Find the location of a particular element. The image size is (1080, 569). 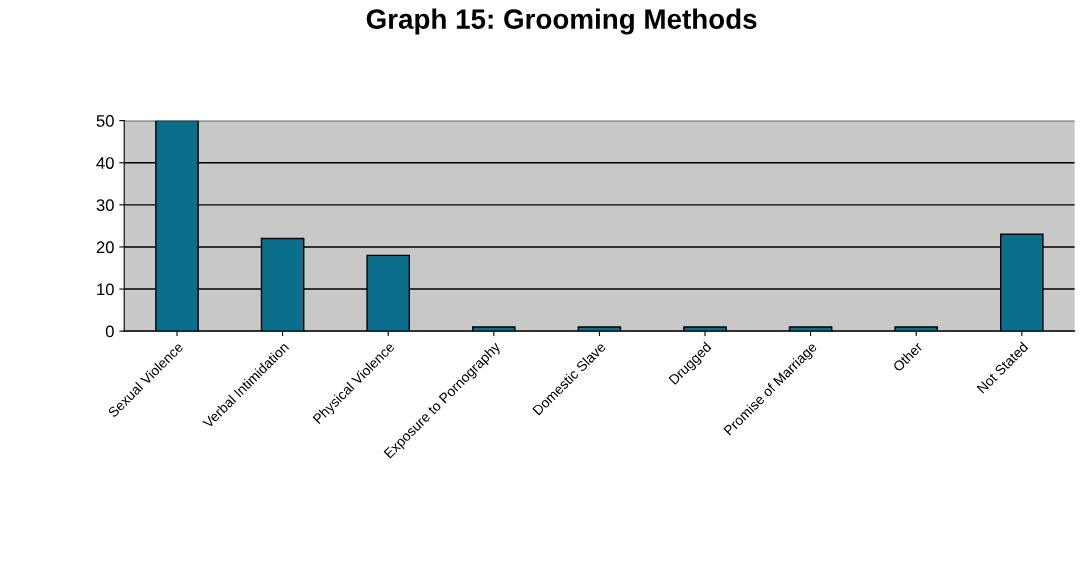

chart-title: Graph 15: Grooming Methods is located at coordinates (561, 21).